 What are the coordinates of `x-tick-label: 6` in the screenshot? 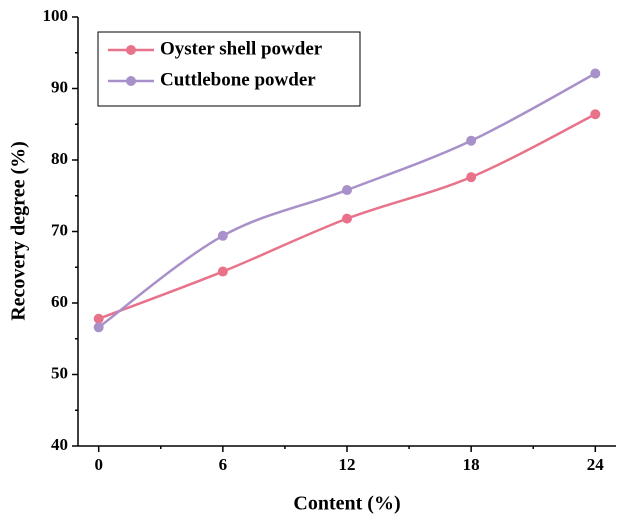 It's located at (223, 464).